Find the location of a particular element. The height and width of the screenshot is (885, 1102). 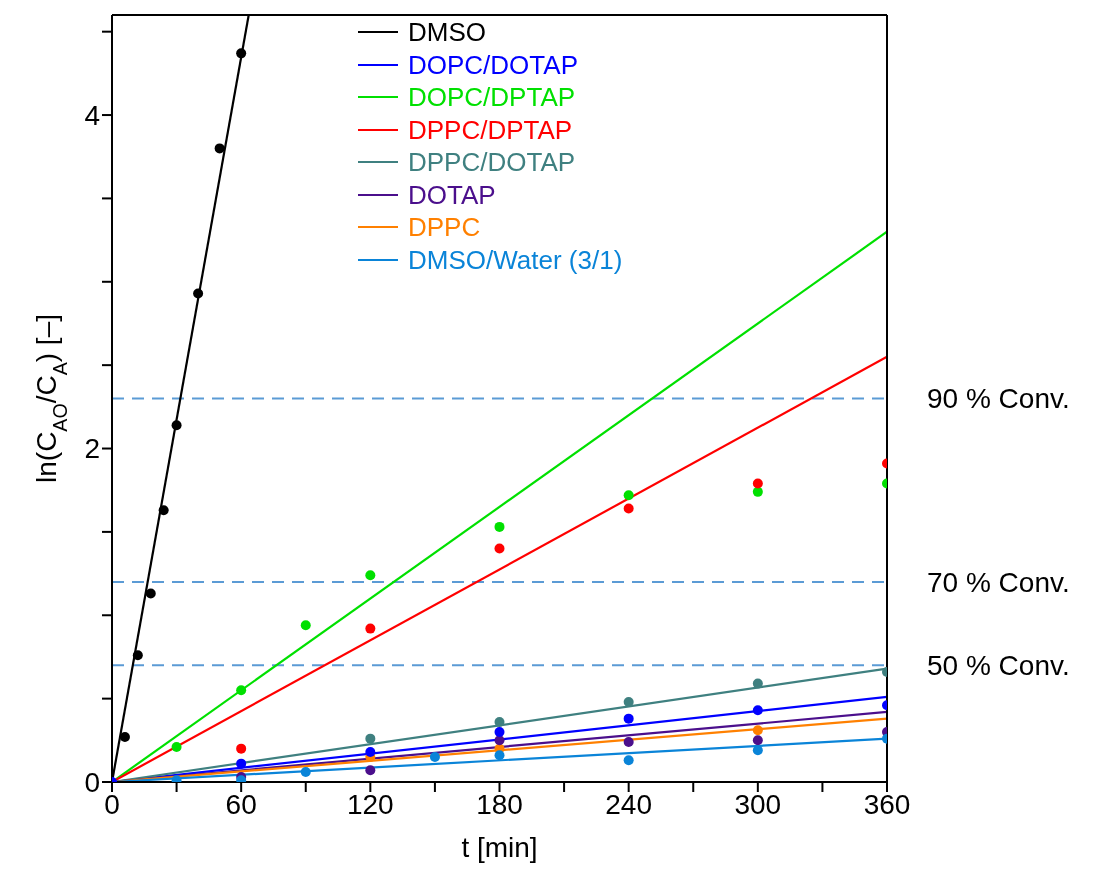

legend-label: DOPC/DPTAP is located at coordinates (492, 97).